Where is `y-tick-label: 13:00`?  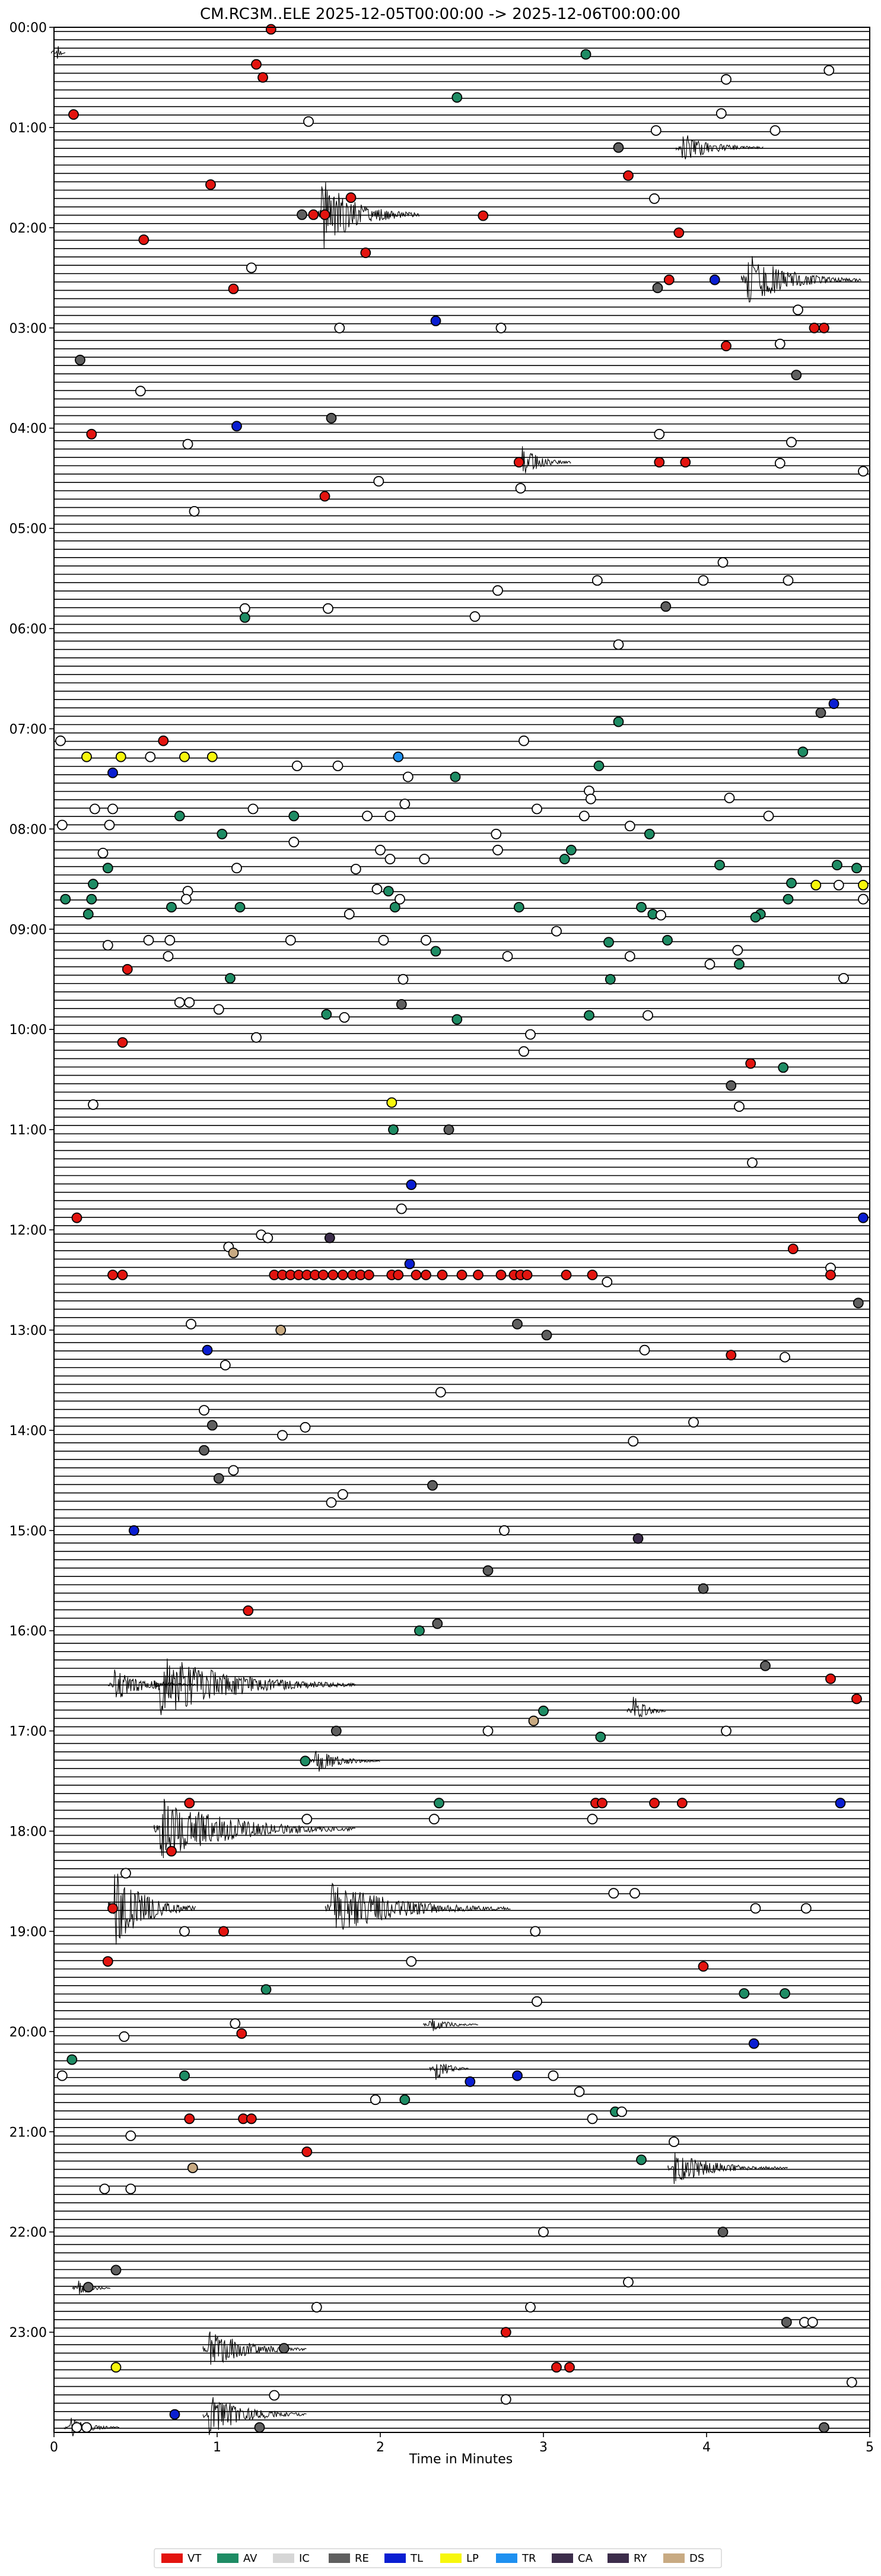 y-tick-label: 13:00 is located at coordinates (28, 1331).